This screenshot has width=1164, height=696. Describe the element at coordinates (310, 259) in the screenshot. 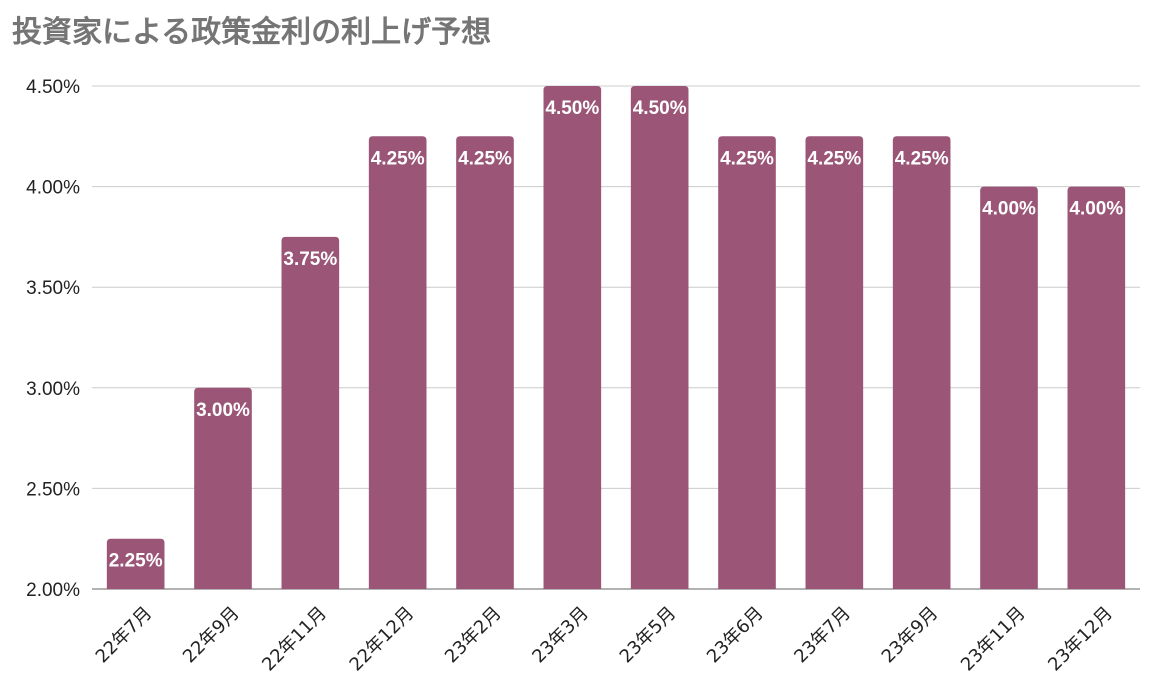

I see `data-label: 3.75%` at that location.